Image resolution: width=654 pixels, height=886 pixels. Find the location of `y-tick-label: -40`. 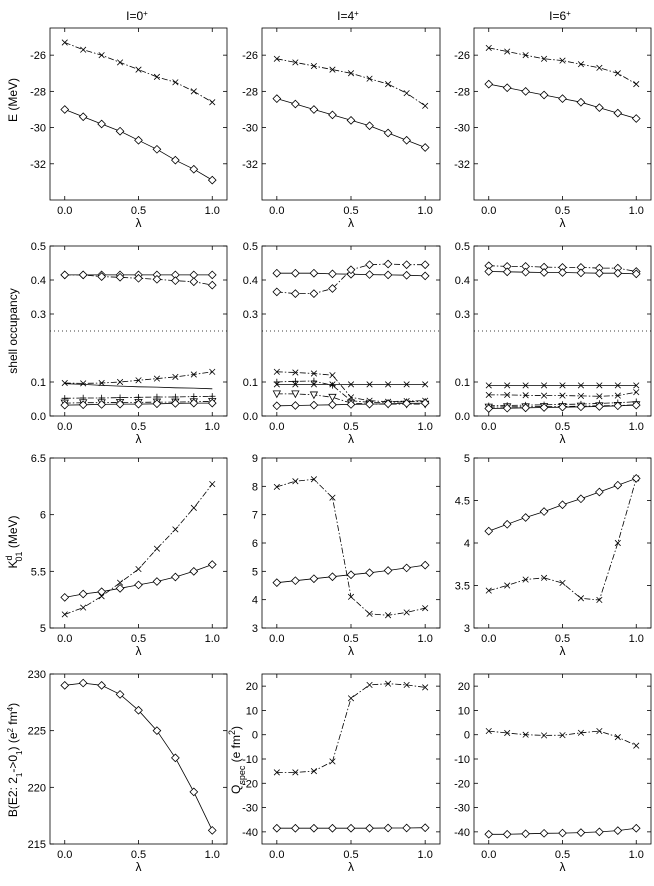

y-tick-label: -40 is located at coordinates (462, 833).